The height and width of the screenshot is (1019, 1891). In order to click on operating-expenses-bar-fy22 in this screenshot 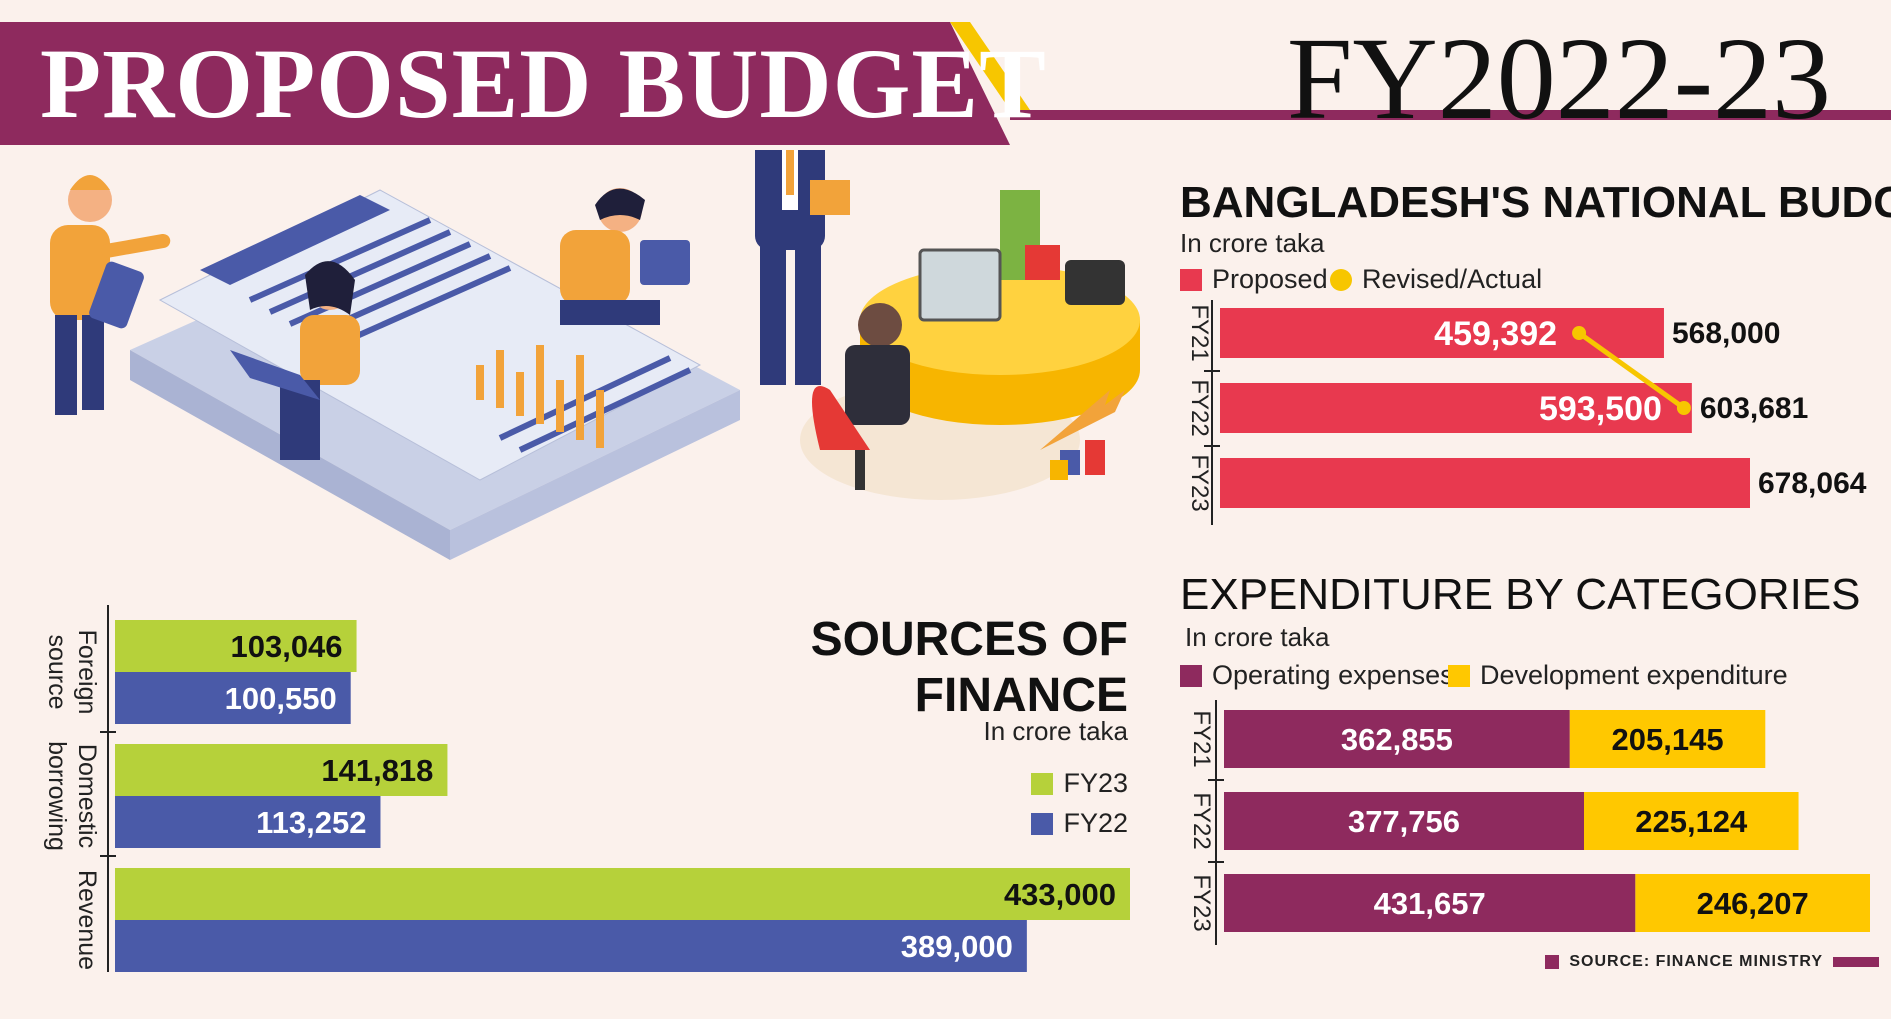, I will do `click(1404, 821)`.